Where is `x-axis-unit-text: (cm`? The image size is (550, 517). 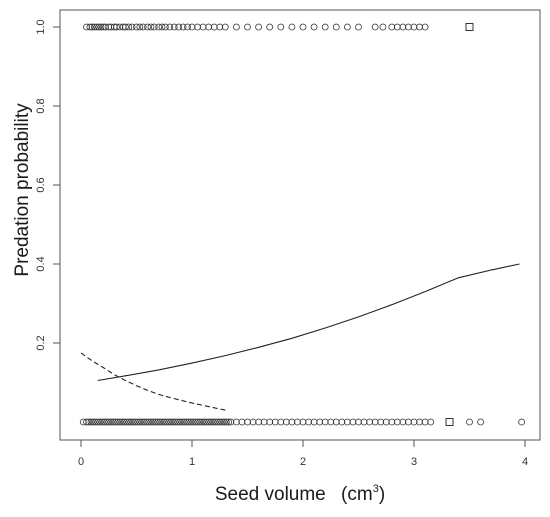 x-axis-unit-text: (cm is located at coordinates (357, 494).